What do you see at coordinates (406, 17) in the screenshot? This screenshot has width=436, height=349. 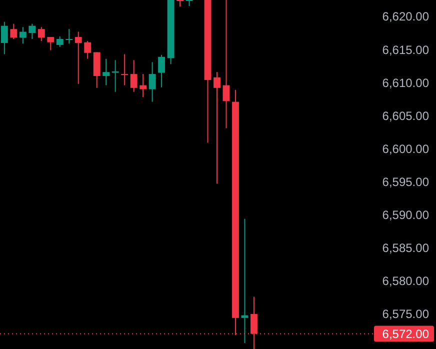 I see `y-tick-label: 6,620.00` at bounding box center [406, 17].